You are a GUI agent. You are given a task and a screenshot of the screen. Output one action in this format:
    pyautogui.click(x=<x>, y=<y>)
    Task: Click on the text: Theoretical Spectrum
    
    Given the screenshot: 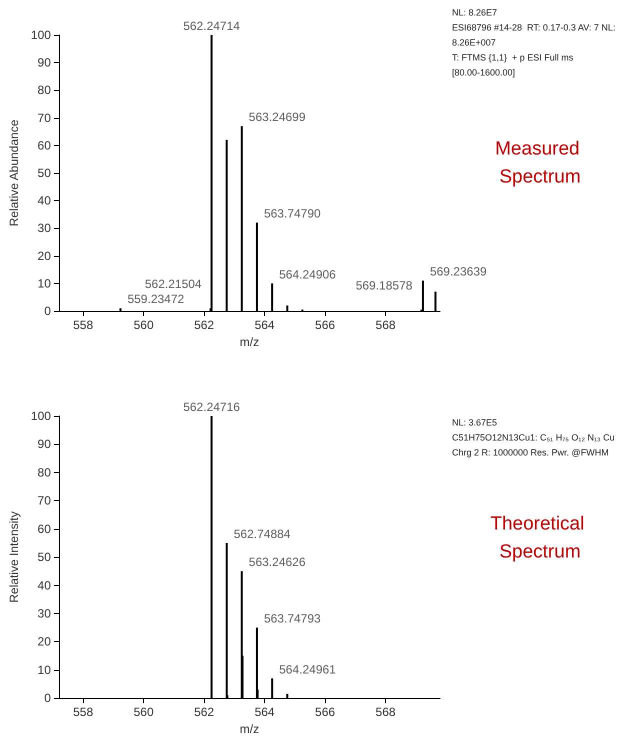 What is the action you would take?
    pyautogui.click(x=540, y=538)
    